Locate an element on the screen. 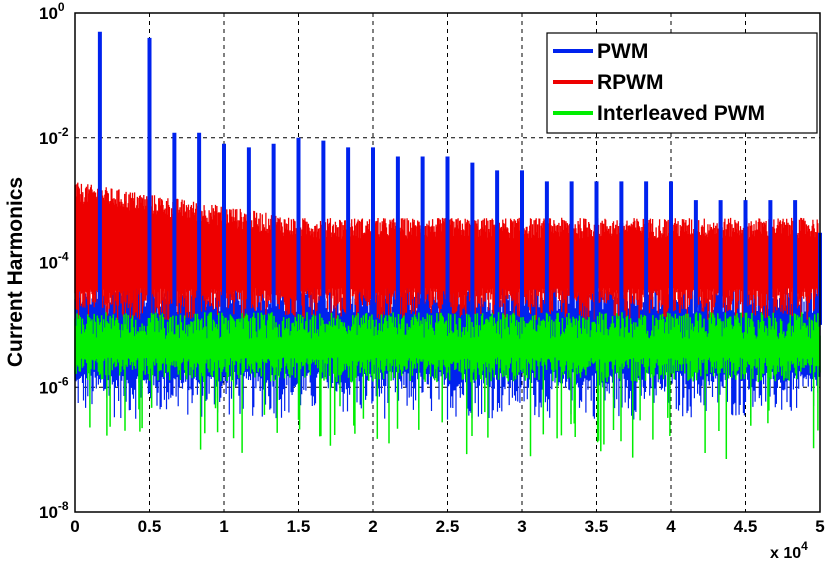 The width and height of the screenshot is (827, 566). x-tick-label: 2.5 is located at coordinates (448, 526).